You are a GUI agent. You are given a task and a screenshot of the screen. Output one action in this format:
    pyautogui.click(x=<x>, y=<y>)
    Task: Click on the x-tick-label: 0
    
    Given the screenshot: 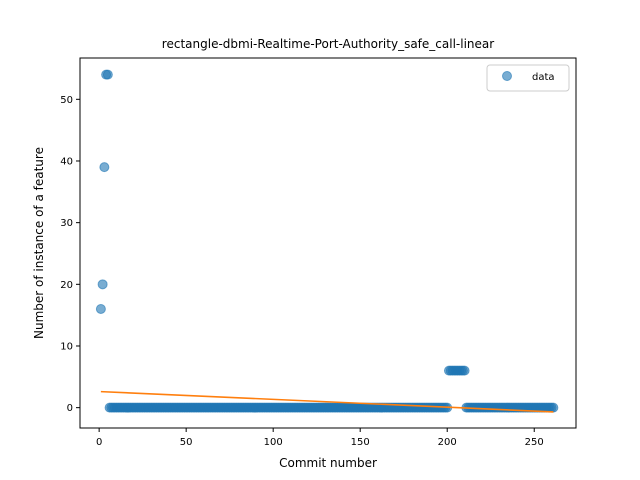 What is the action you would take?
    pyautogui.click(x=99, y=442)
    